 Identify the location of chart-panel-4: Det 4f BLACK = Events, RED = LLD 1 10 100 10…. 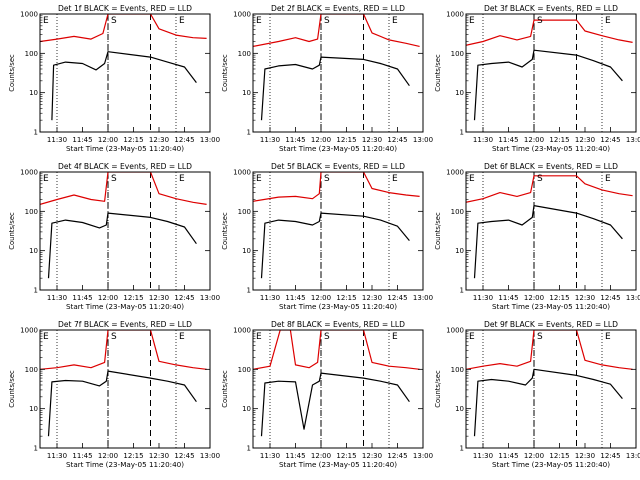
(114, 236).